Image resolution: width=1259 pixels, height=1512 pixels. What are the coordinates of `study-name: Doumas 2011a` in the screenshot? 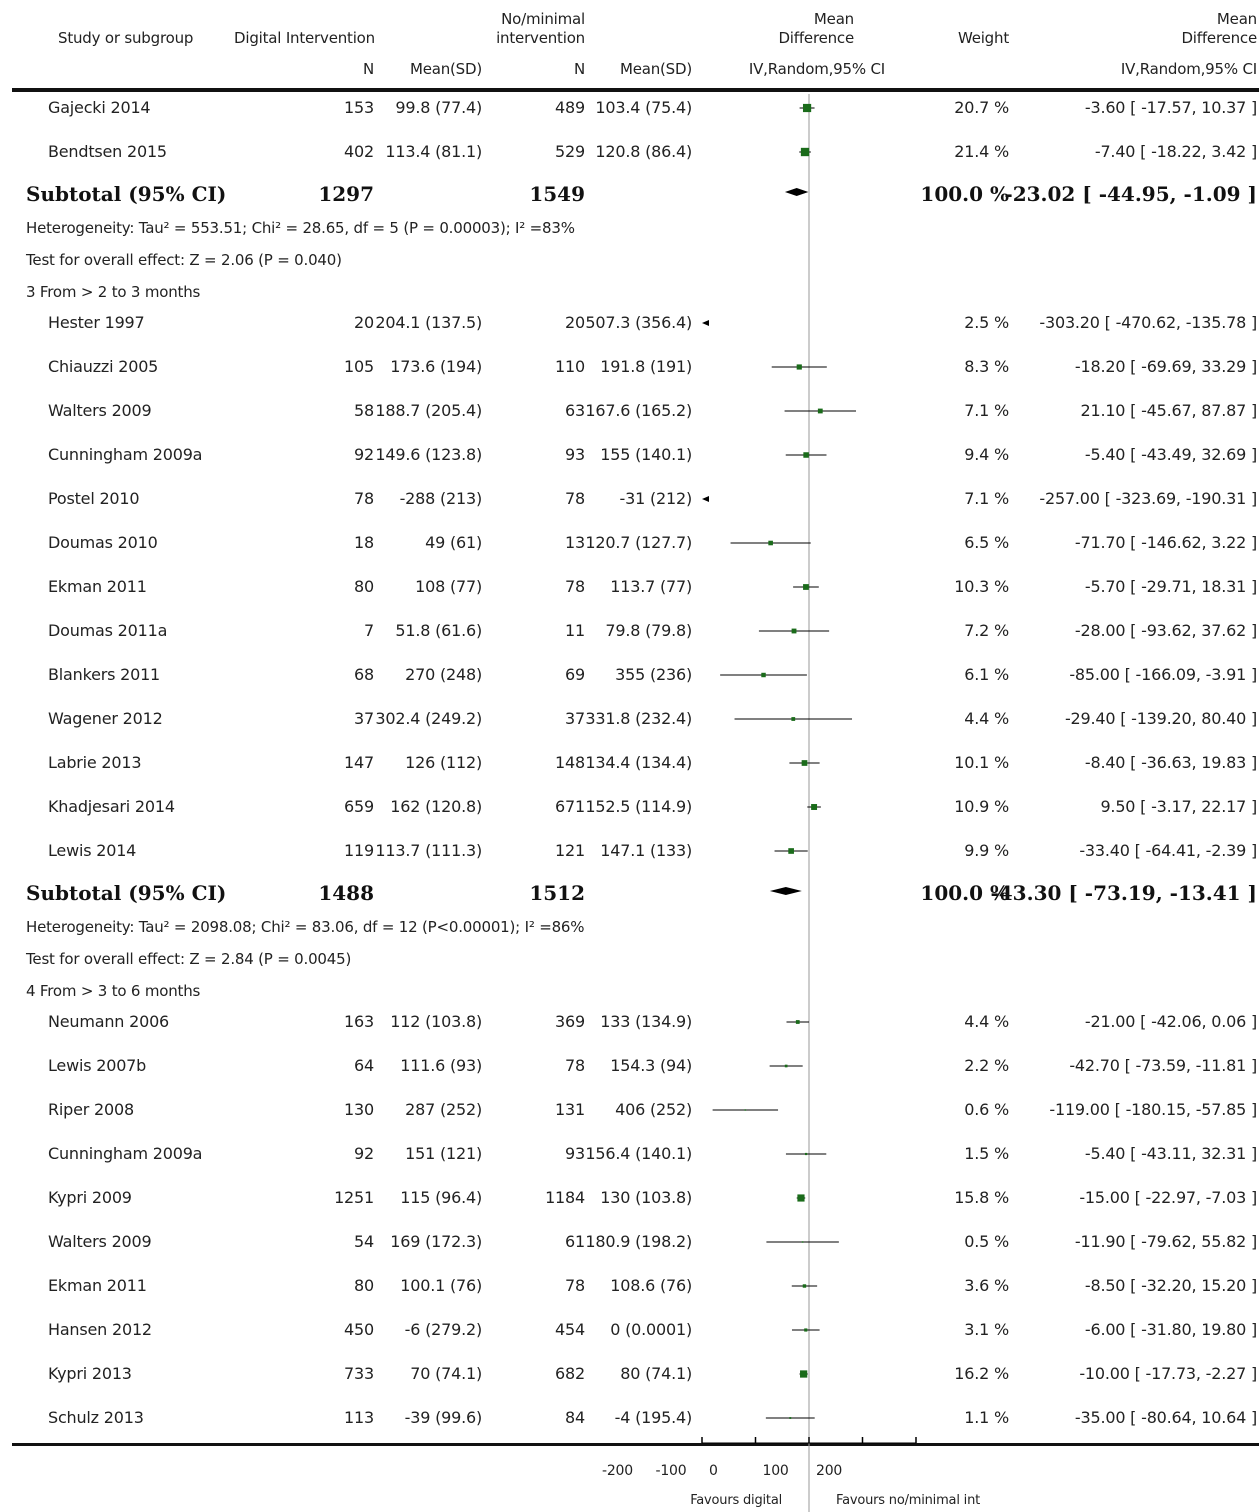 It's located at (108, 630).